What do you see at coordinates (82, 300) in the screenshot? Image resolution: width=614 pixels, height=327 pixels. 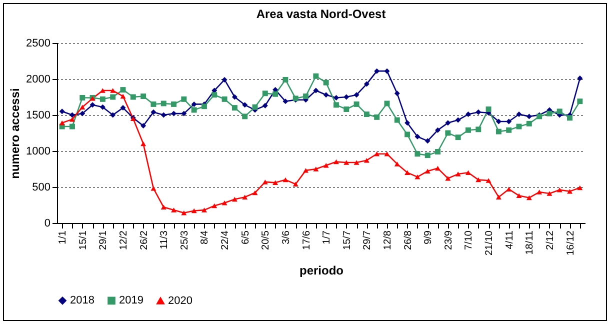 I see `legend-label: 2018` at bounding box center [82, 300].